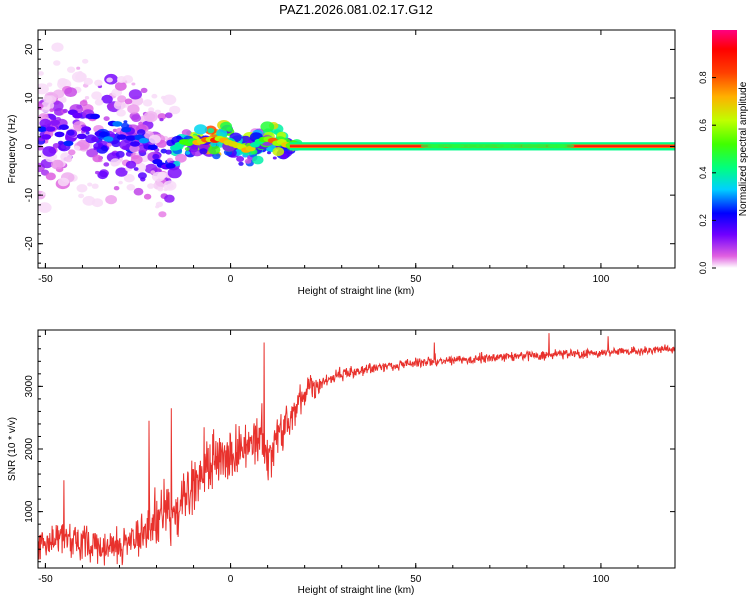 This screenshot has width=750, height=600. Describe the element at coordinates (12, 149) in the screenshot. I see `spectrogram-ylabel: Frequency (Hz)` at that location.